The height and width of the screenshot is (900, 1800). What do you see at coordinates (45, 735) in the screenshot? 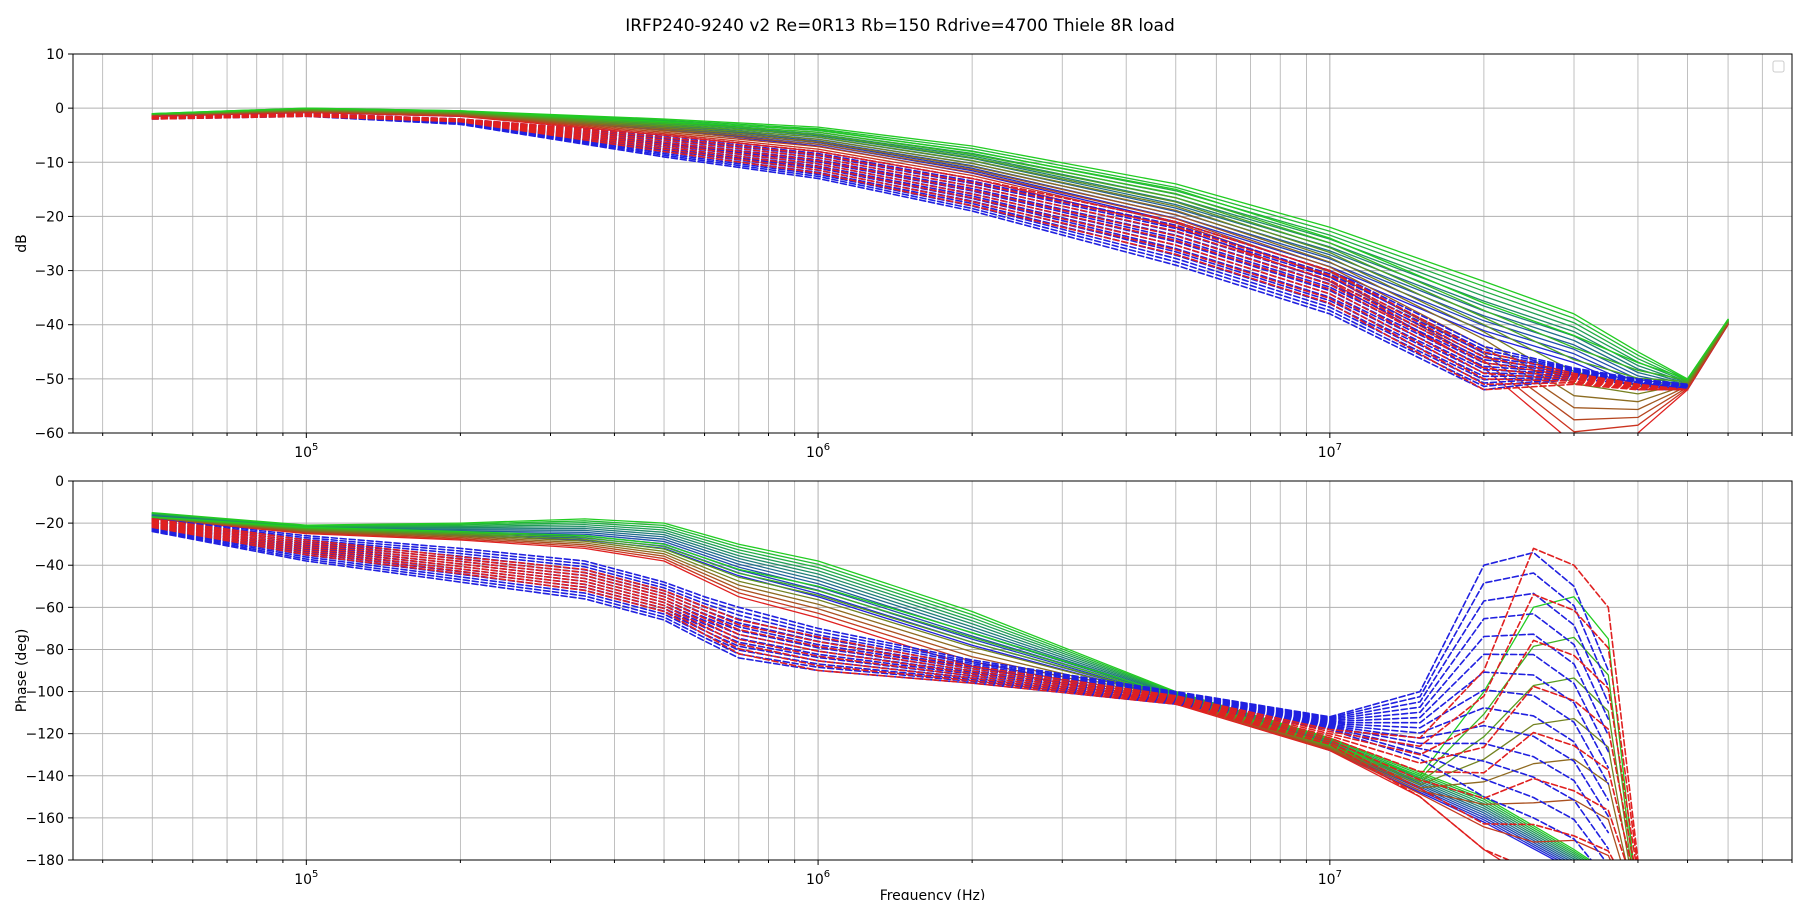
I see `y-tick-label: −120` at bounding box center [45, 735].